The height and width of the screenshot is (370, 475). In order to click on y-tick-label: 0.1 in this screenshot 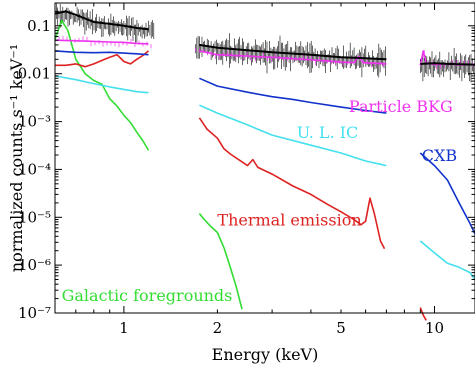, I will do `click(39, 26)`.